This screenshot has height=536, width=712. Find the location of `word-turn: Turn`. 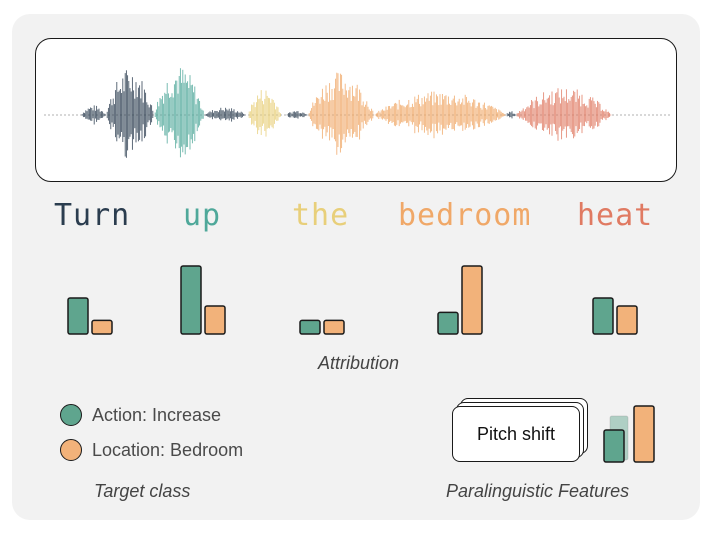

word-turn: Turn is located at coordinates (92, 215).